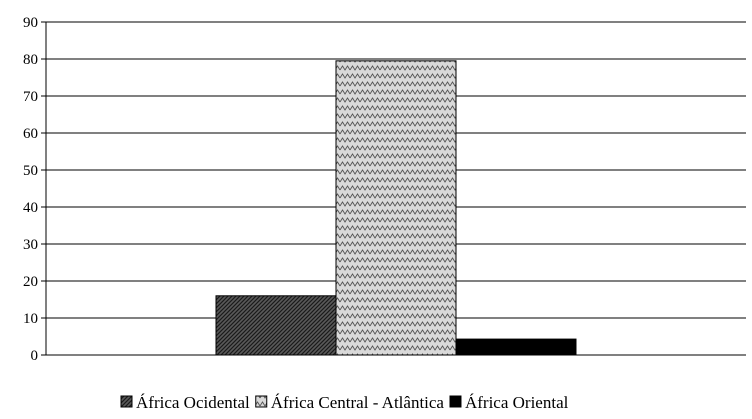  What do you see at coordinates (30, 60) in the screenshot?
I see `y-tick-label: 80` at bounding box center [30, 60].